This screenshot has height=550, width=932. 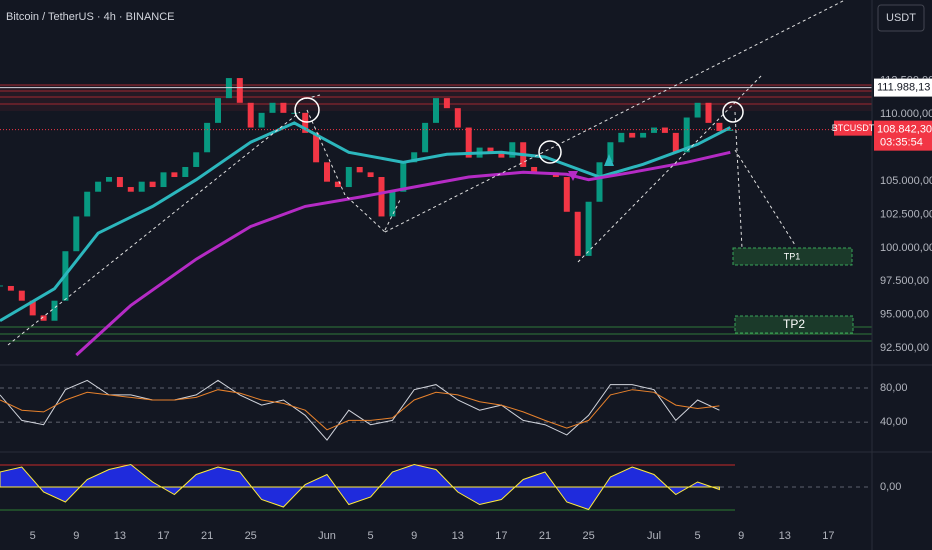 I want to click on price-box, so click(x=903, y=87).